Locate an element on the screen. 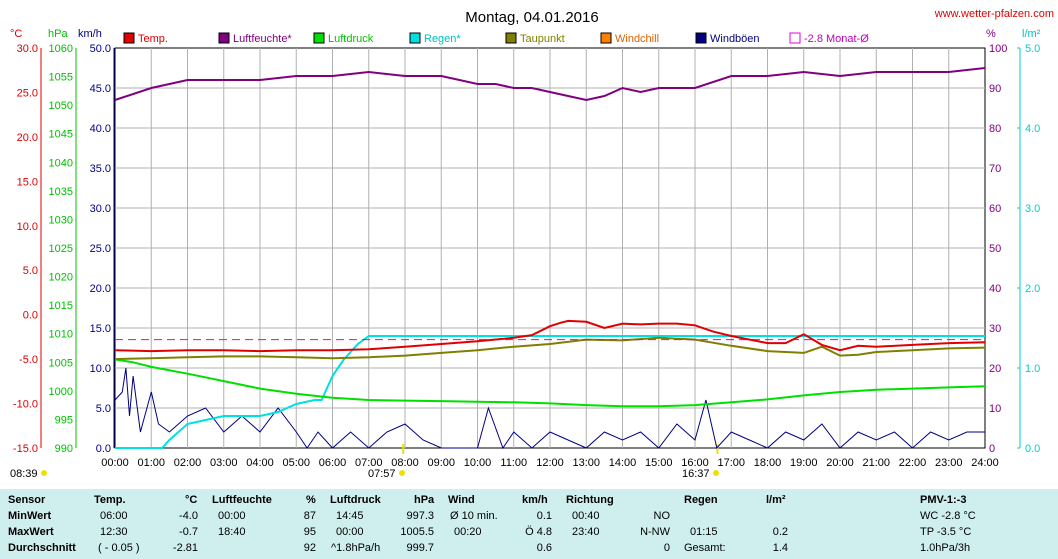 This screenshot has height=559, width=1058. hpa-tick-label: 1030 is located at coordinates (61, 220).